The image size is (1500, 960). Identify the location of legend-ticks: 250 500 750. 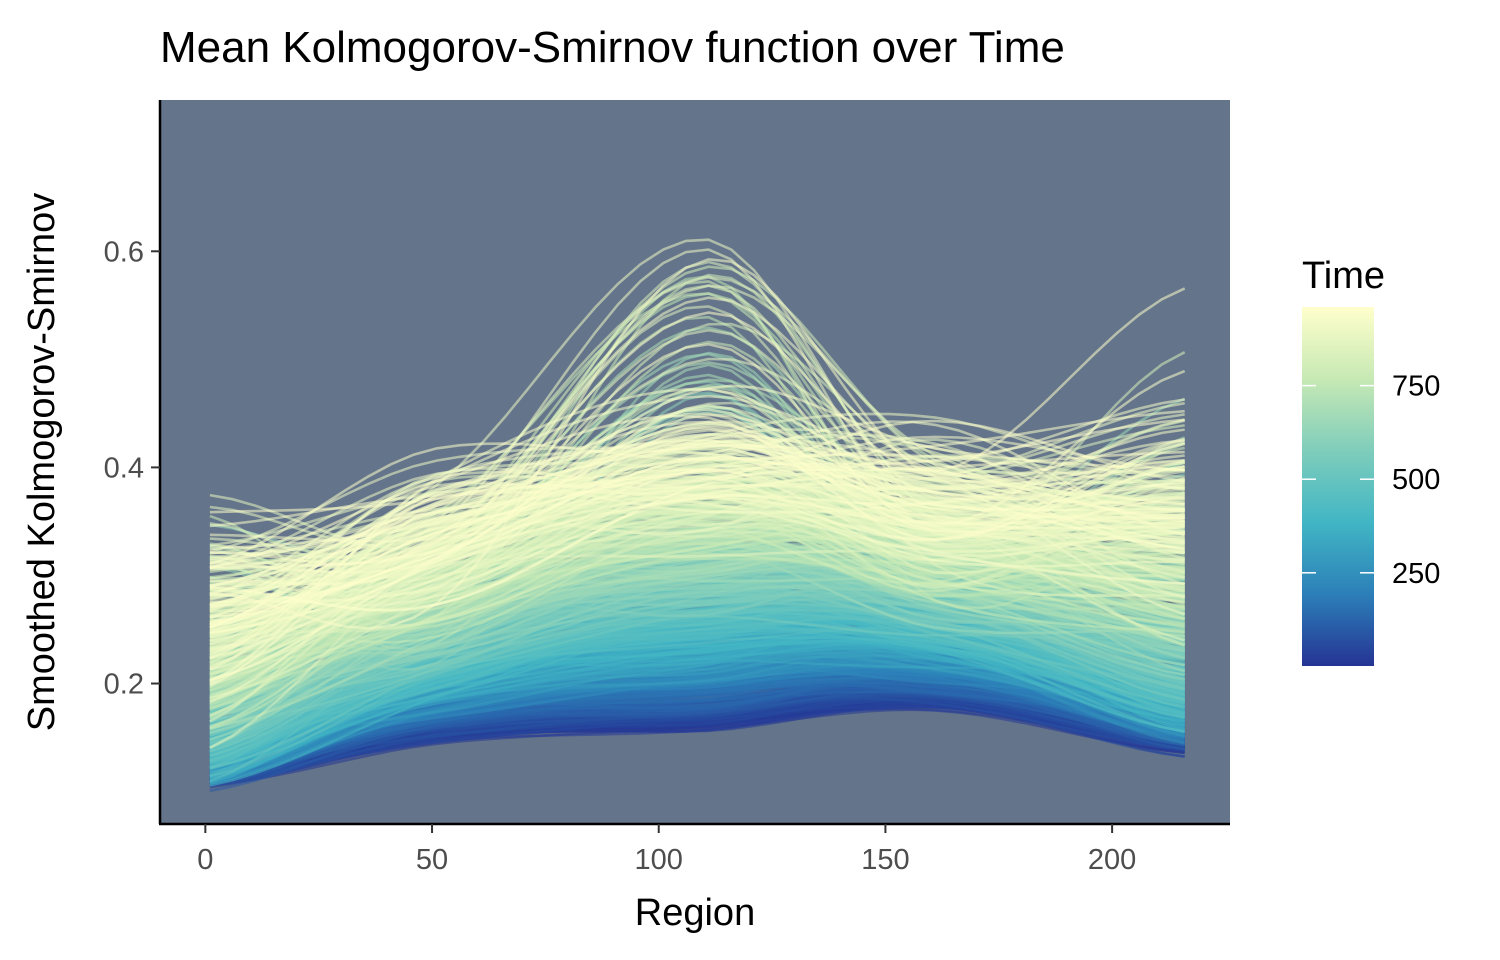
(1371, 480).